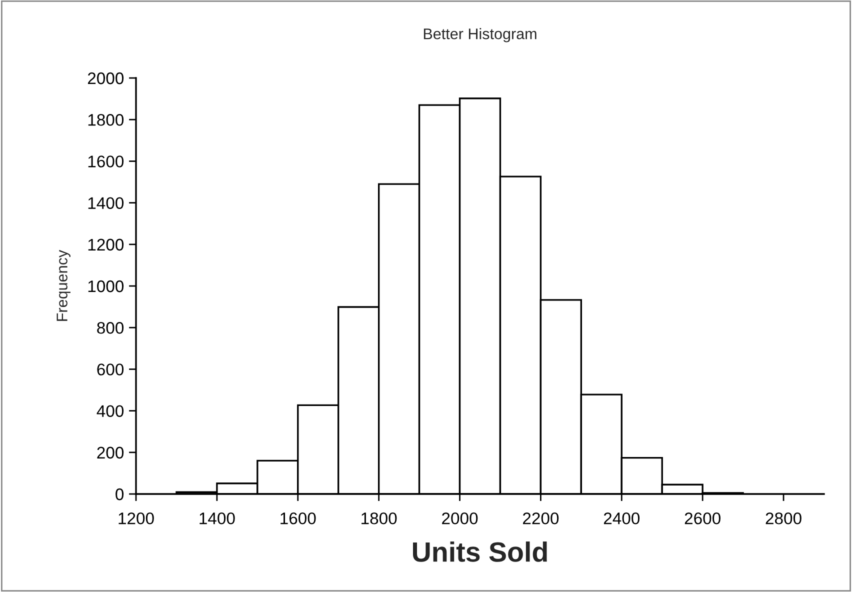 The height and width of the screenshot is (592, 852). I want to click on chart-title: Better Histogram, so click(480, 35).